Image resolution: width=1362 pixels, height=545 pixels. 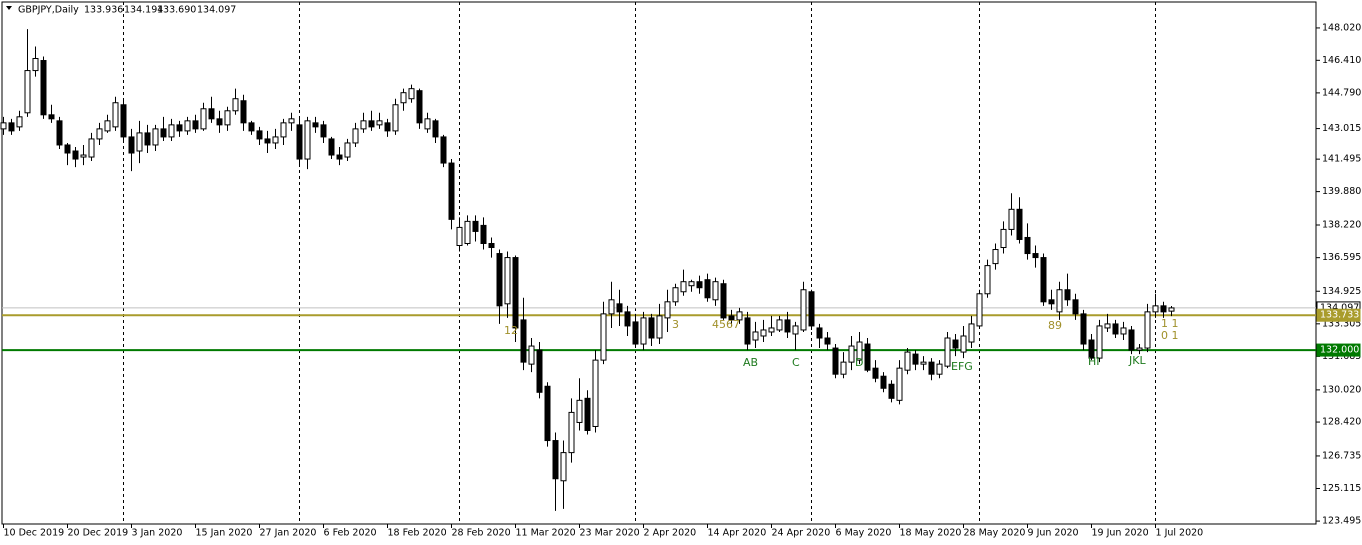 What do you see at coordinates (1341, 488) in the screenshot?
I see `y-tick-label: 125.115` at bounding box center [1341, 488].